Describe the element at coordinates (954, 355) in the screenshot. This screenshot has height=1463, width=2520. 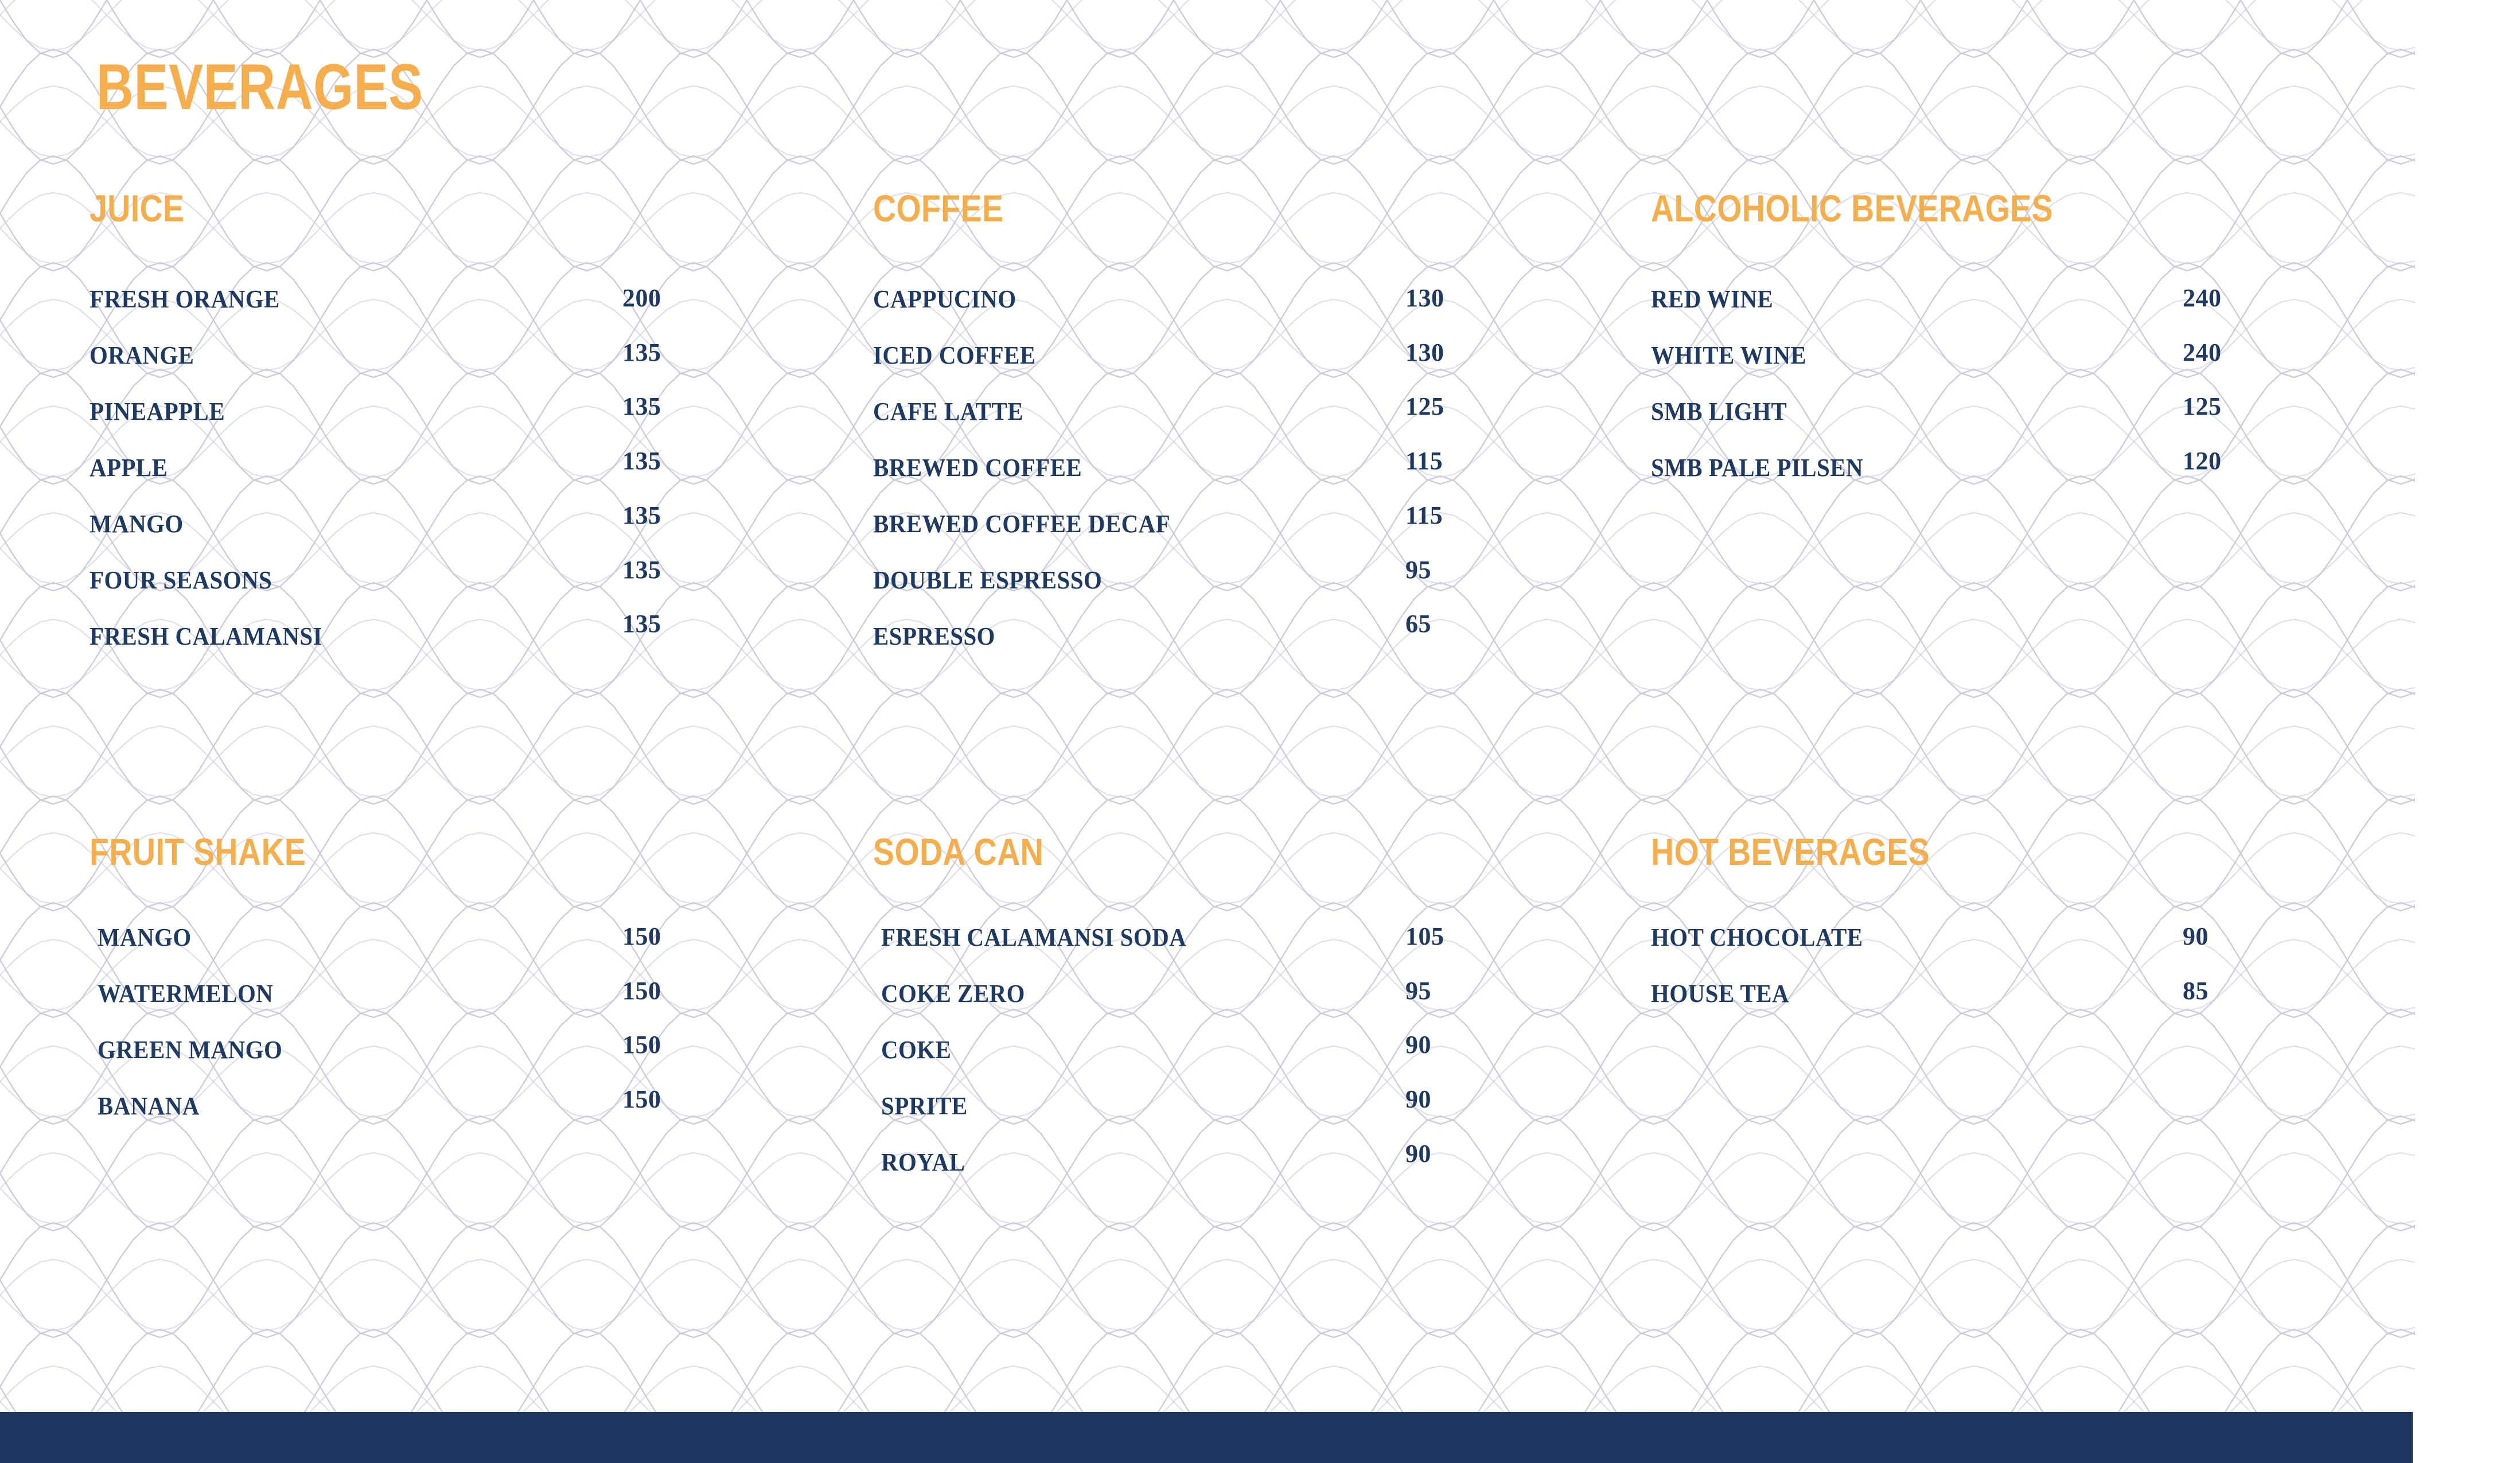
I see `menu-item-name: ICED COFFEE` at that location.